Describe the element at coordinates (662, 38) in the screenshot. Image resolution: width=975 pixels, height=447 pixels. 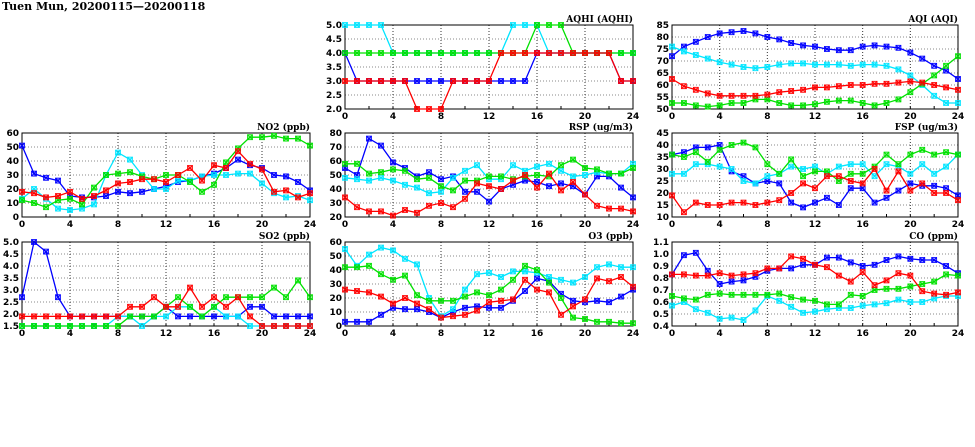
I see `y-tick-label: 80` at that location.